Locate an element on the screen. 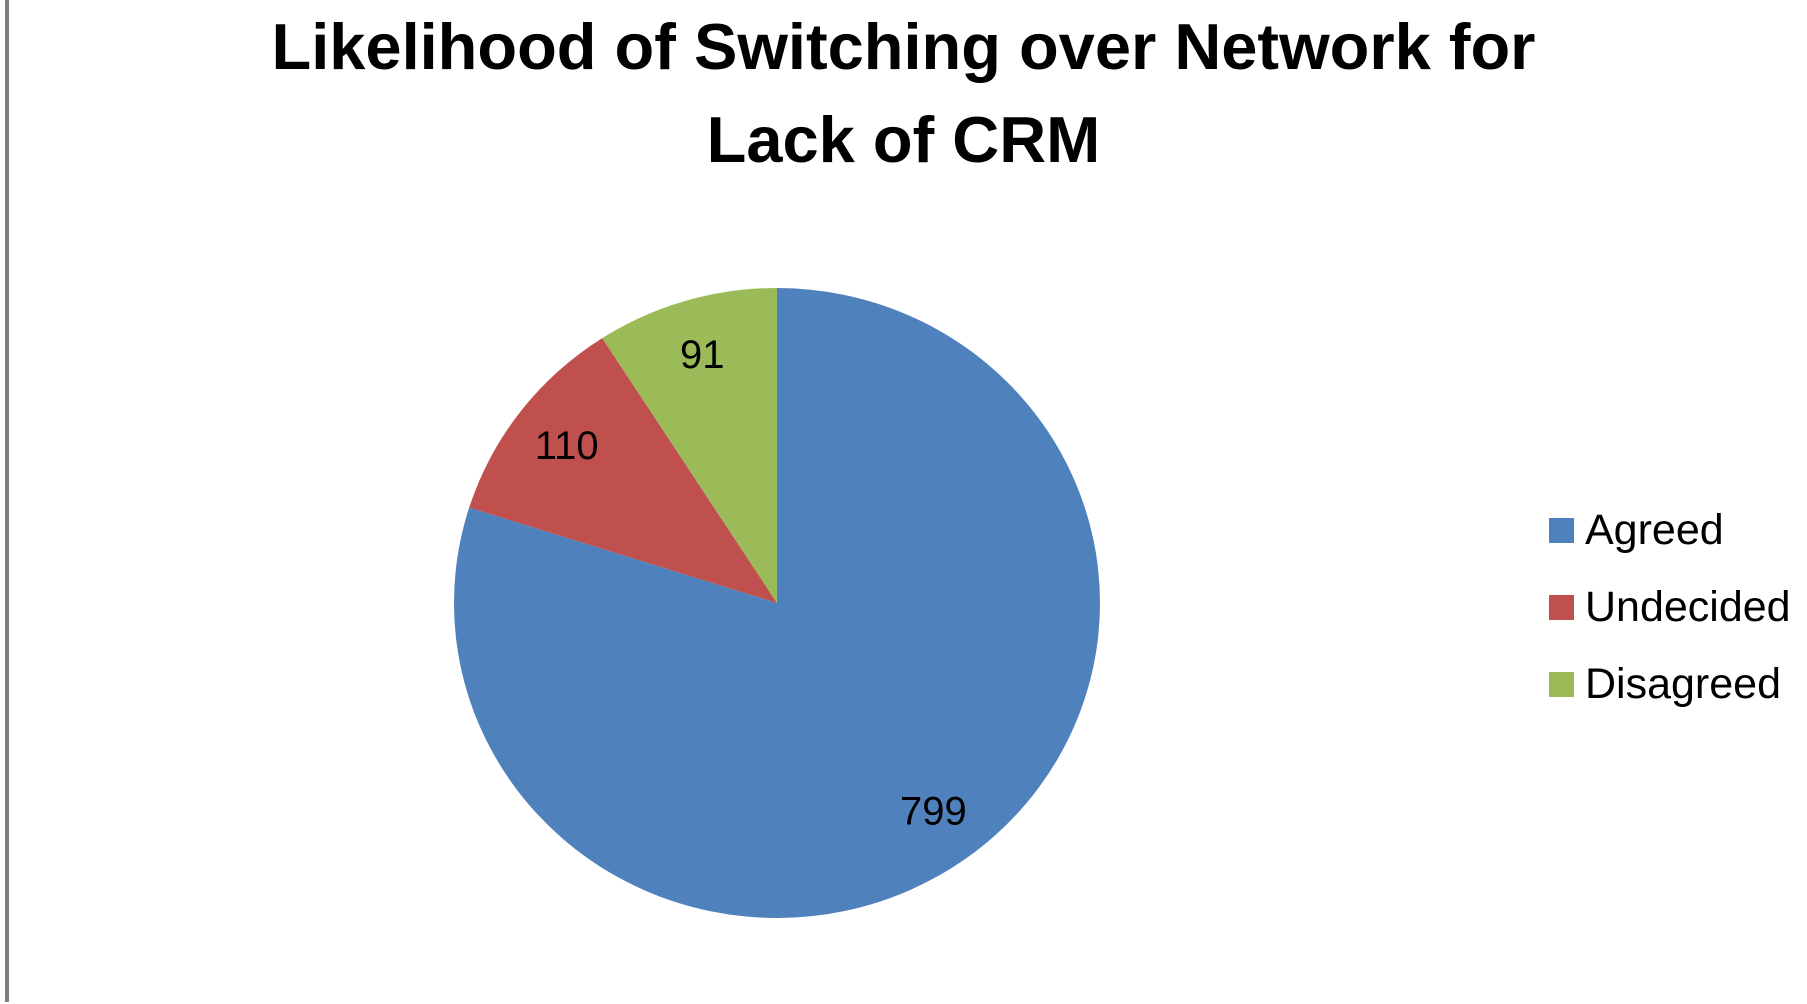 This screenshot has height=1004, width=1807. legend-swatch-disagreed-icon is located at coordinates (1561, 684).